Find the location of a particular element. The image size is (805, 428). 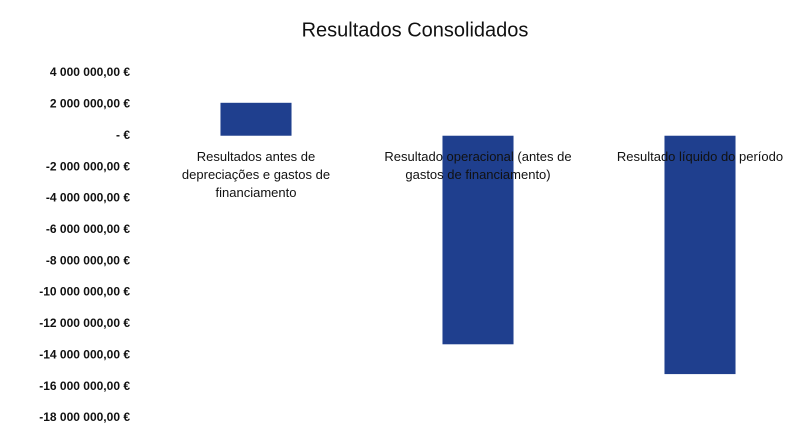

y-tick-label: 4 000 000,00 € is located at coordinates (90, 72).